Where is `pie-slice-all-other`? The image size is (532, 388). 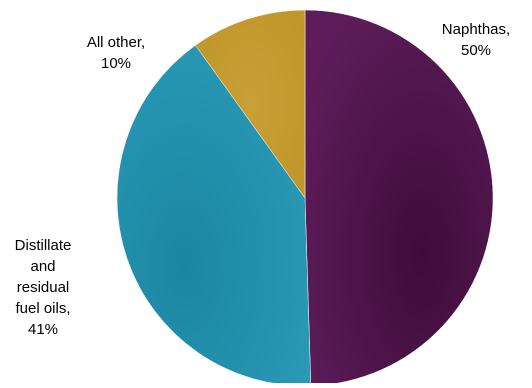 pie-slice-all-other is located at coordinates (250, 104).